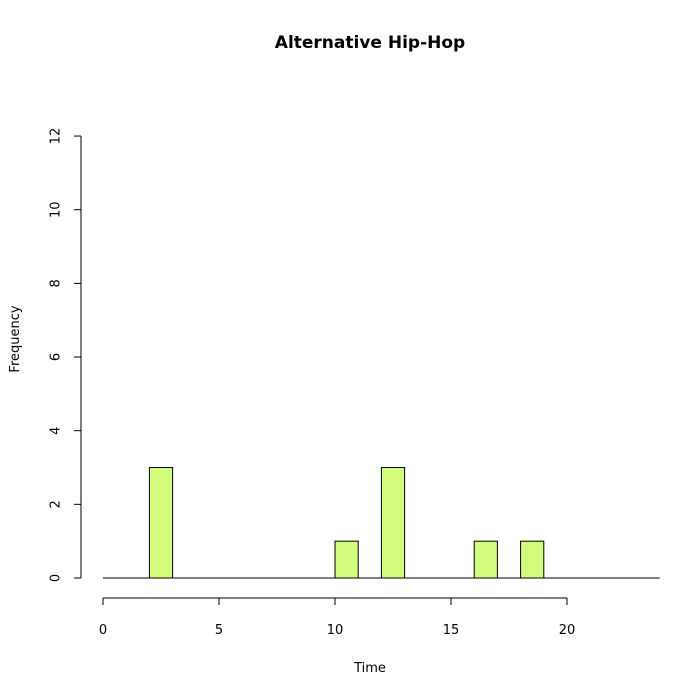 The width and height of the screenshot is (699, 699). I want to click on y-tick-label: 0, so click(56, 578).